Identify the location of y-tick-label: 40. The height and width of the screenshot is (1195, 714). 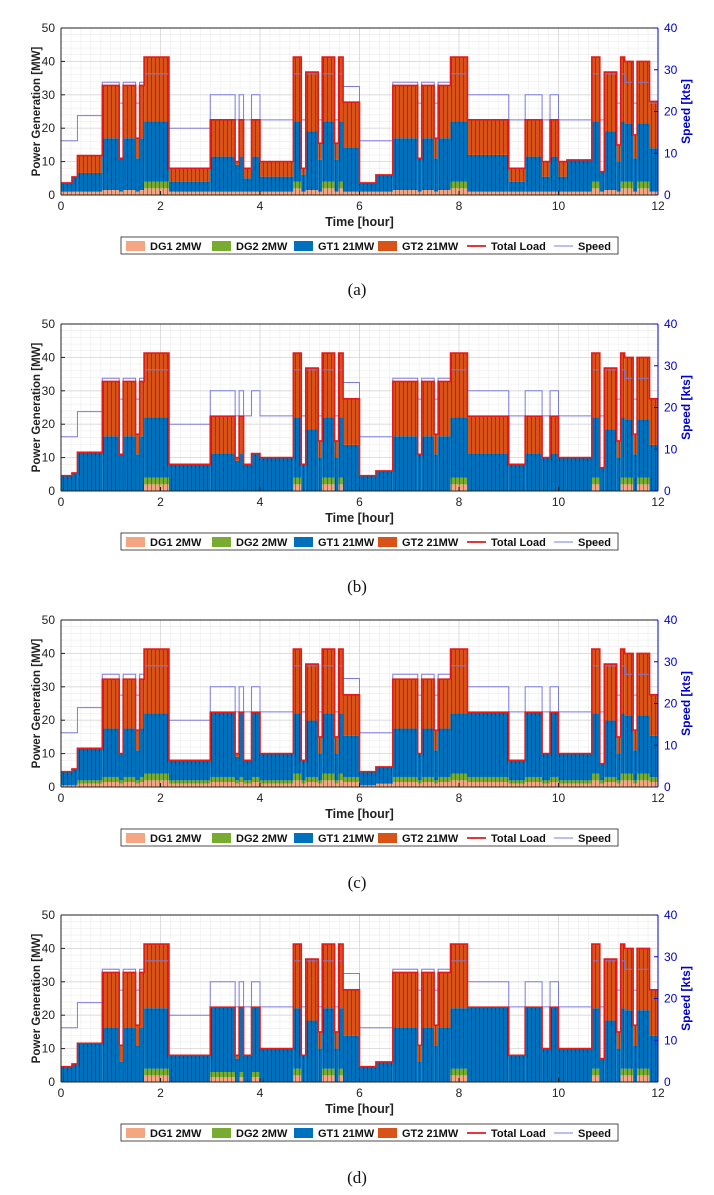
(49, 653).